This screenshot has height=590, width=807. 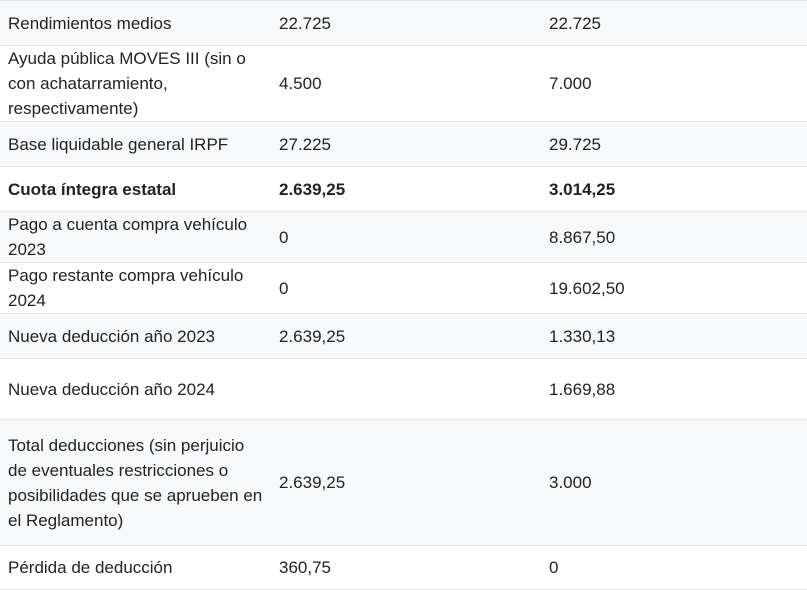 I want to click on value-scenario-2: 0, so click(x=554, y=567).